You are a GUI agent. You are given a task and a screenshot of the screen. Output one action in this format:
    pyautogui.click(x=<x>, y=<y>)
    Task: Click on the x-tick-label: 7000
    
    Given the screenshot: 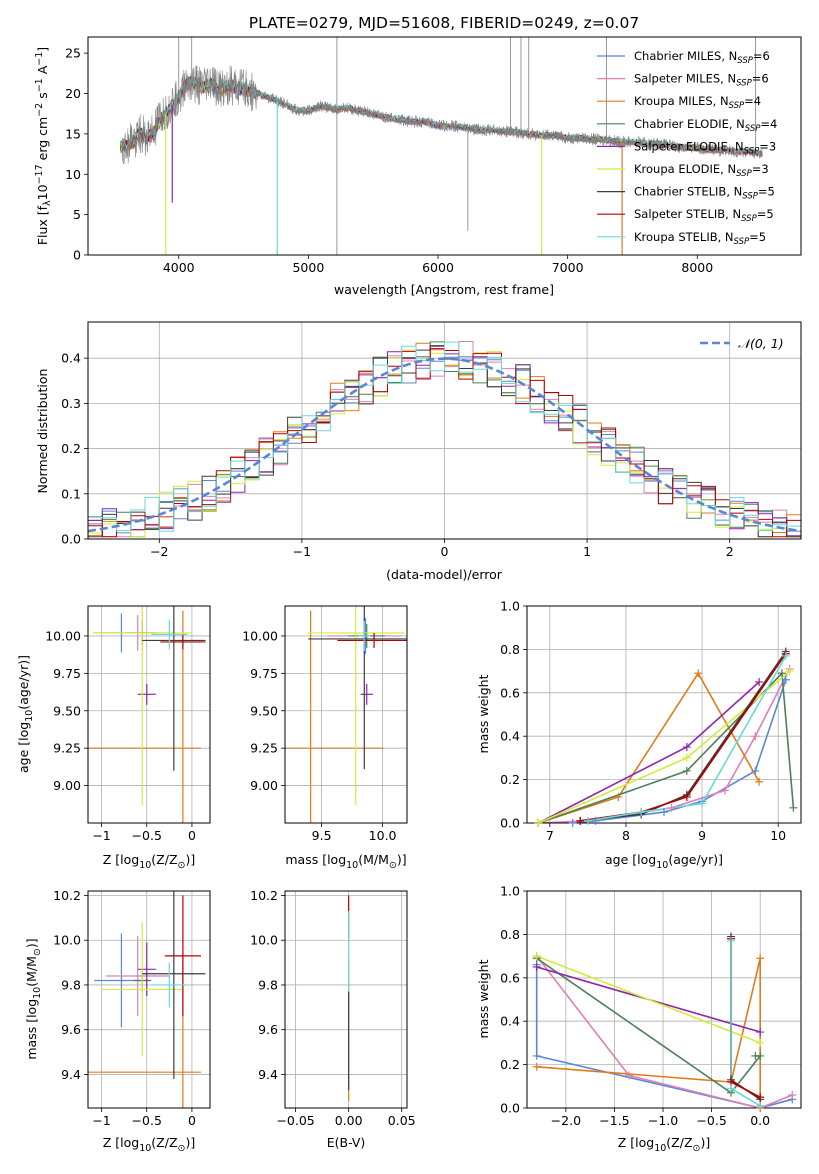 What is the action you would take?
    pyautogui.click(x=568, y=267)
    